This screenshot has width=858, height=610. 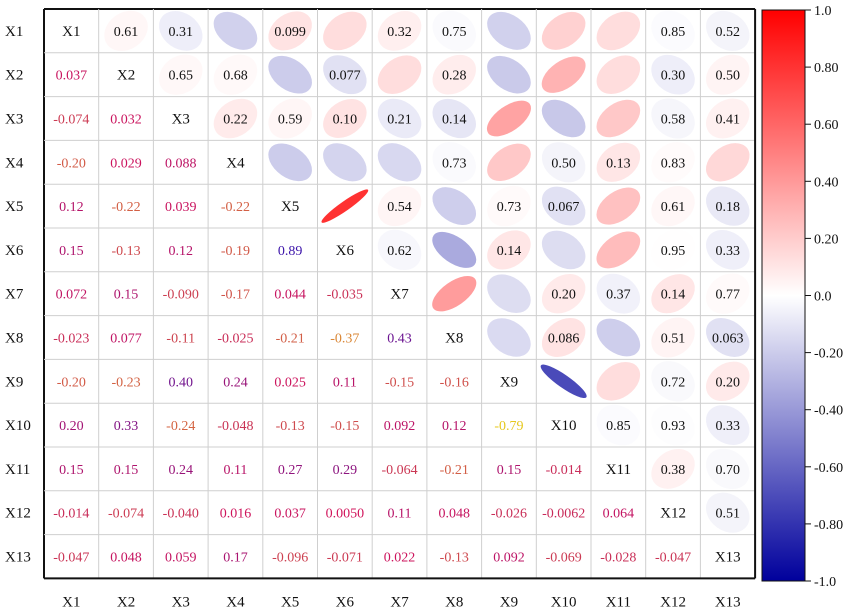 I want to click on p-value: 0.58, so click(x=673, y=120).